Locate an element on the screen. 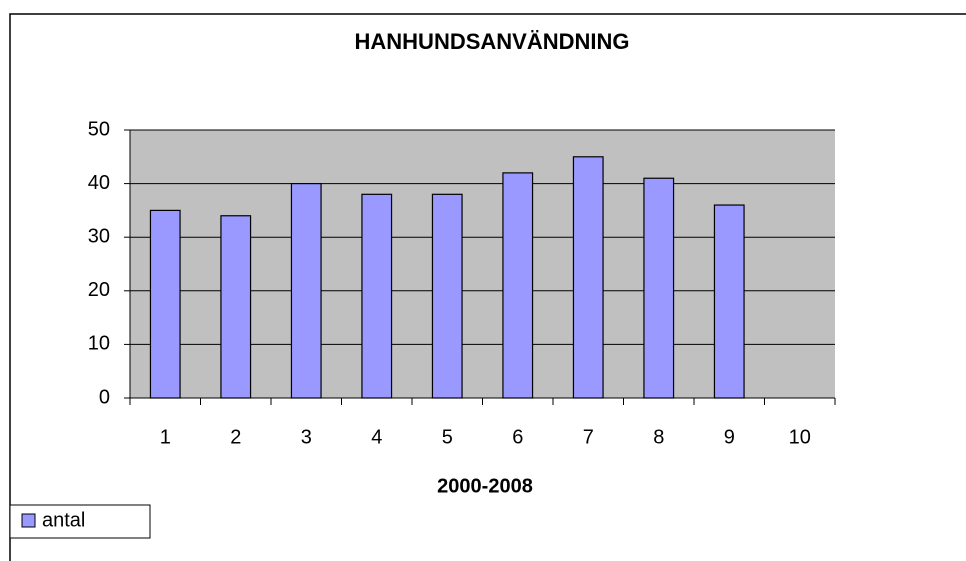 This screenshot has width=966, height=561. legend-swatch is located at coordinates (28, 520).